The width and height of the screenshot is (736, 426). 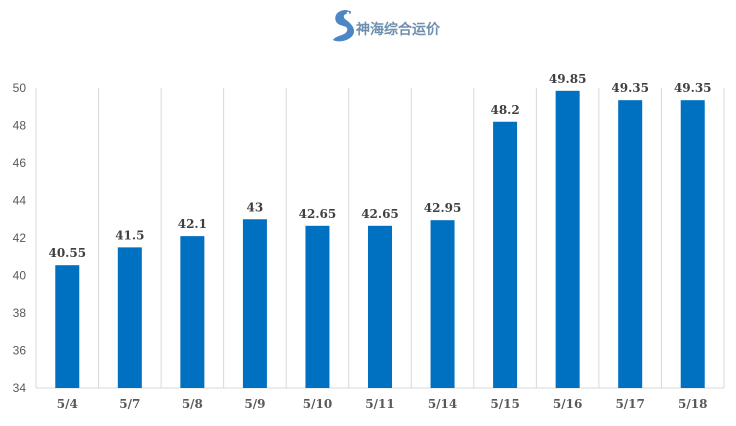 I want to click on data-label: 48.2, so click(x=504, y=110).